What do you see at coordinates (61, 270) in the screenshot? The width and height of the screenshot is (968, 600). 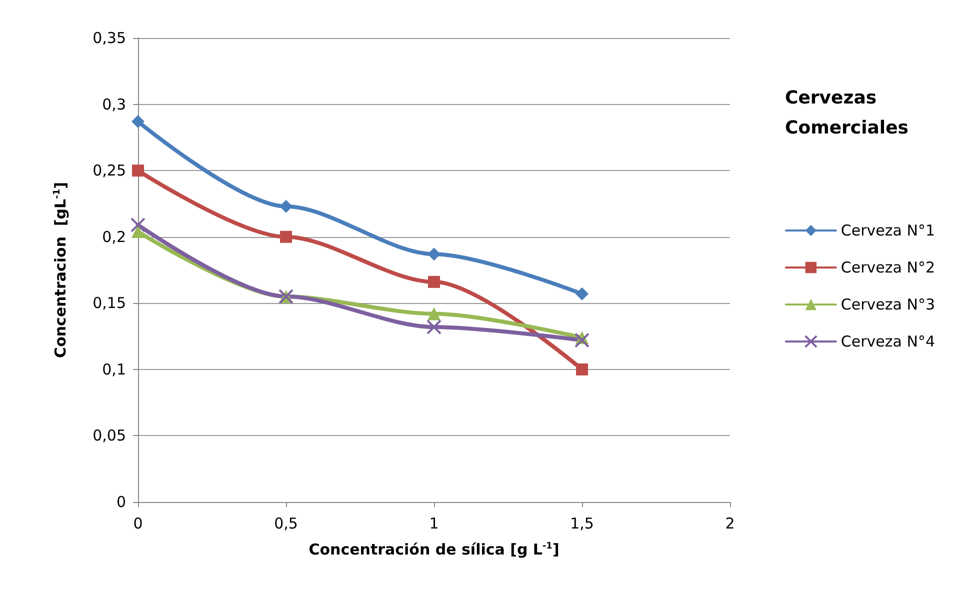 I see `y-axis-title: Concentracion [gL-1]` at bounding box center [61, 270].